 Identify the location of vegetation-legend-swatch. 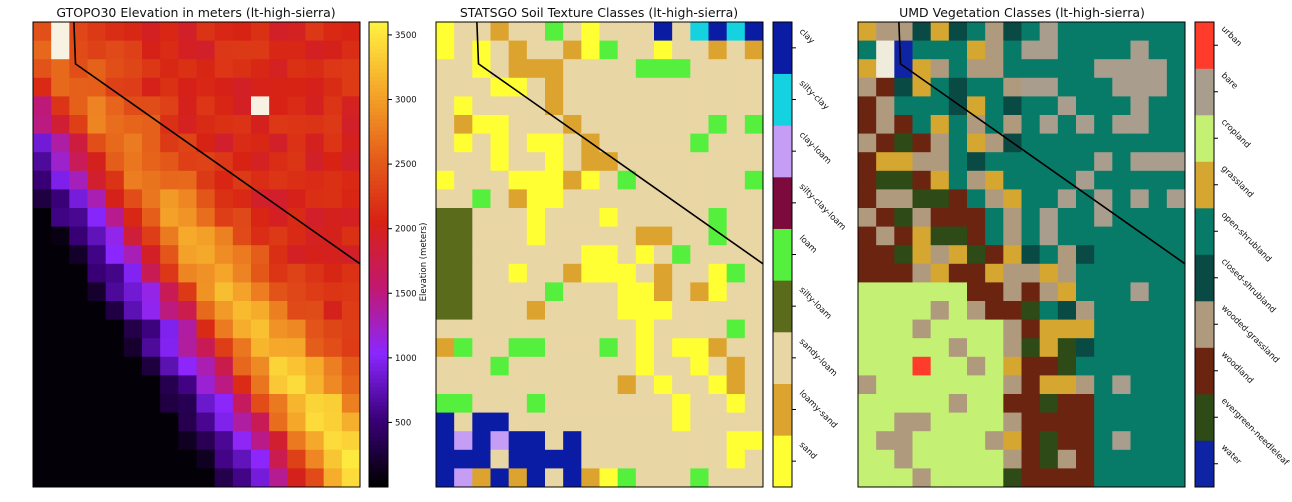
(1204, 324).